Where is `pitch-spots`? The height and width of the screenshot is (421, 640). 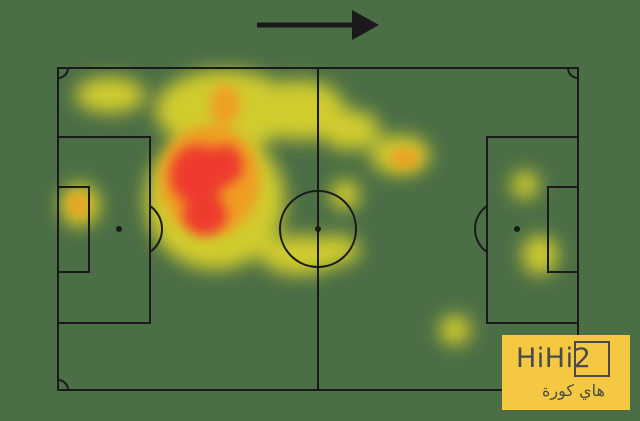 pitch-spots is located at coordinates (318, 229).